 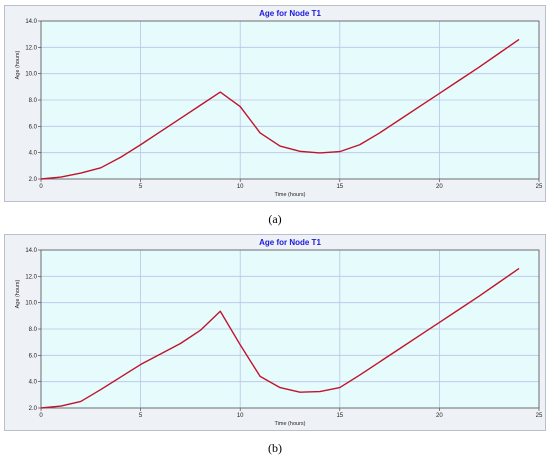 I want to click on caption-a: (a), so click(x=275, y=219).